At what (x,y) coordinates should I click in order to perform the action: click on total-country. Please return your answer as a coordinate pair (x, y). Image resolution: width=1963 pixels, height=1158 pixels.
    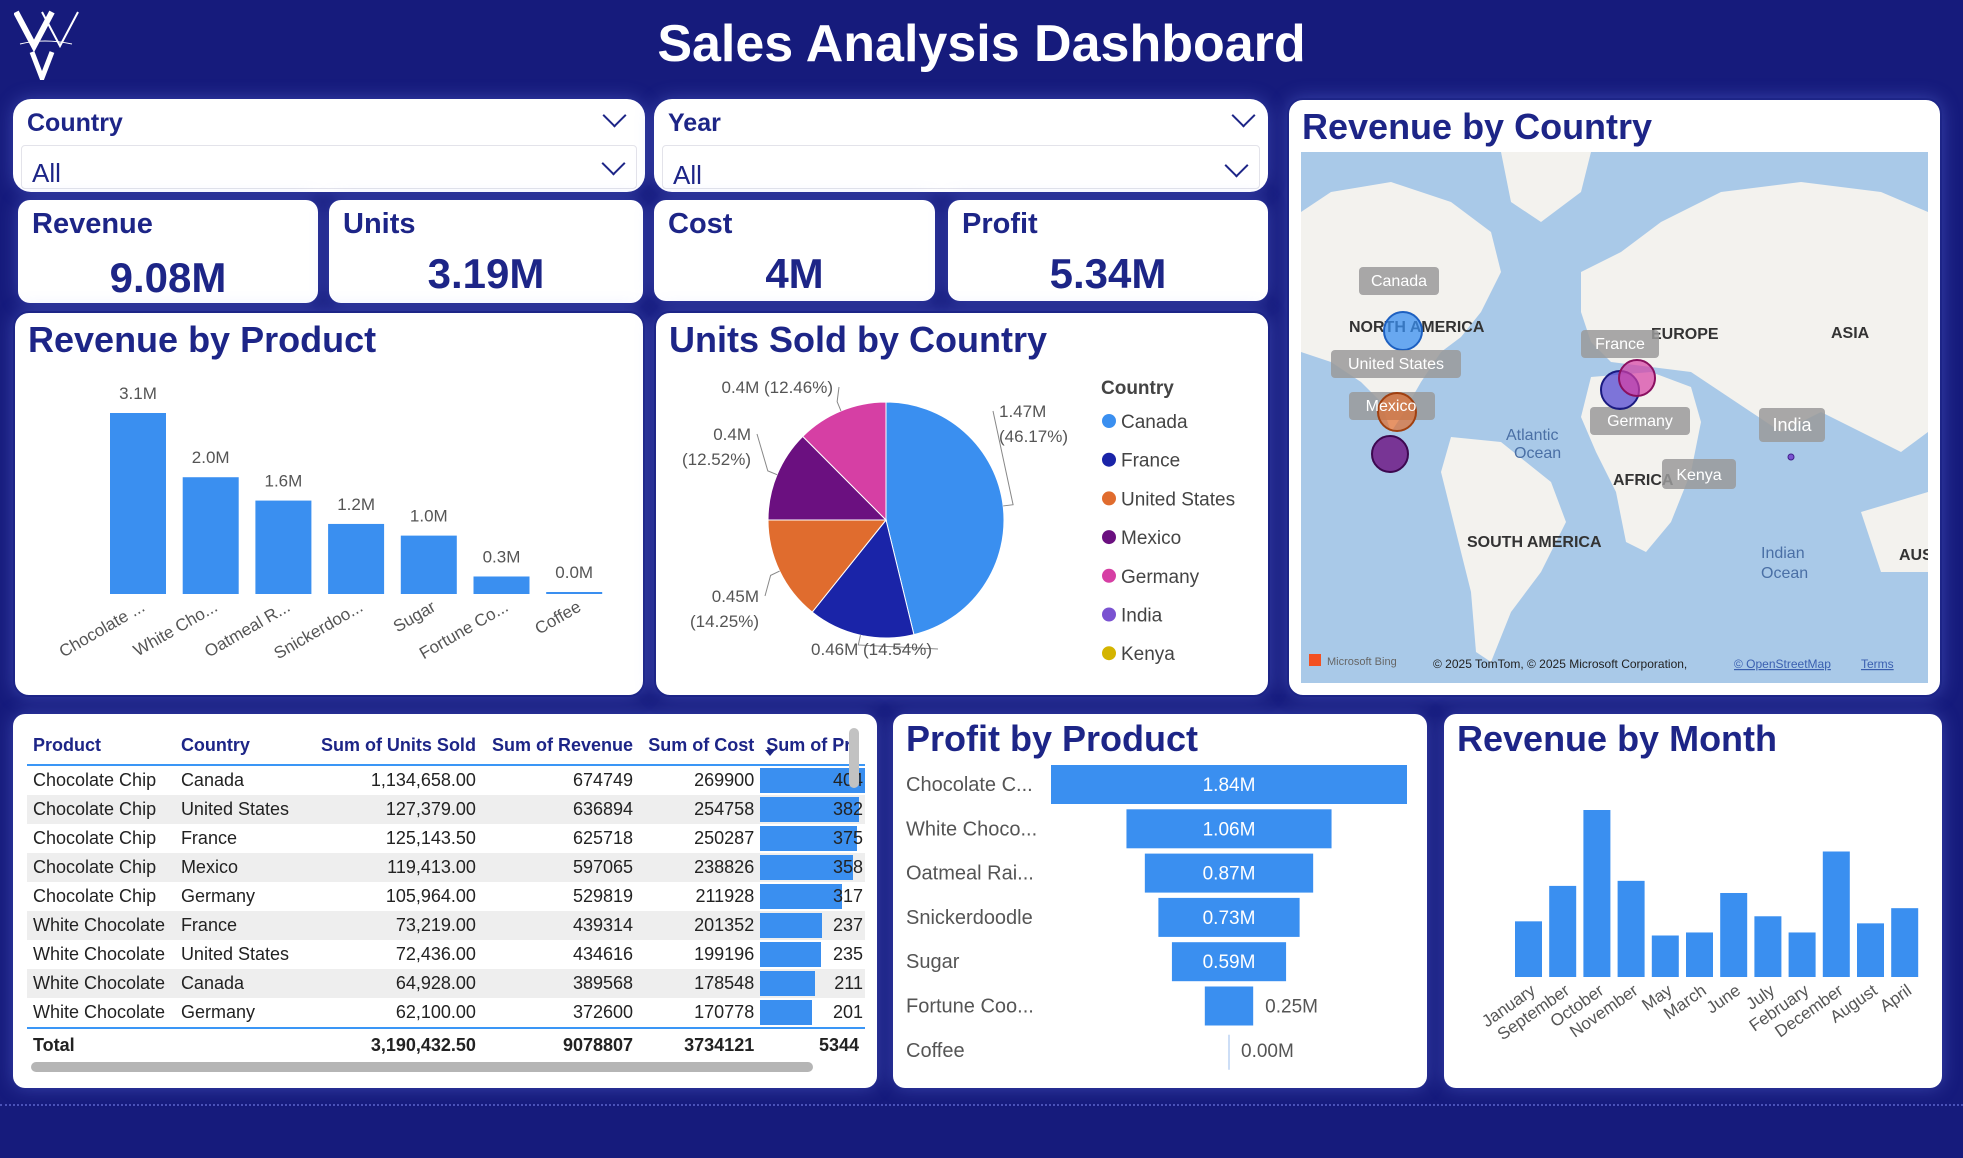
    Looking at the image, I should click on (242, 1044).